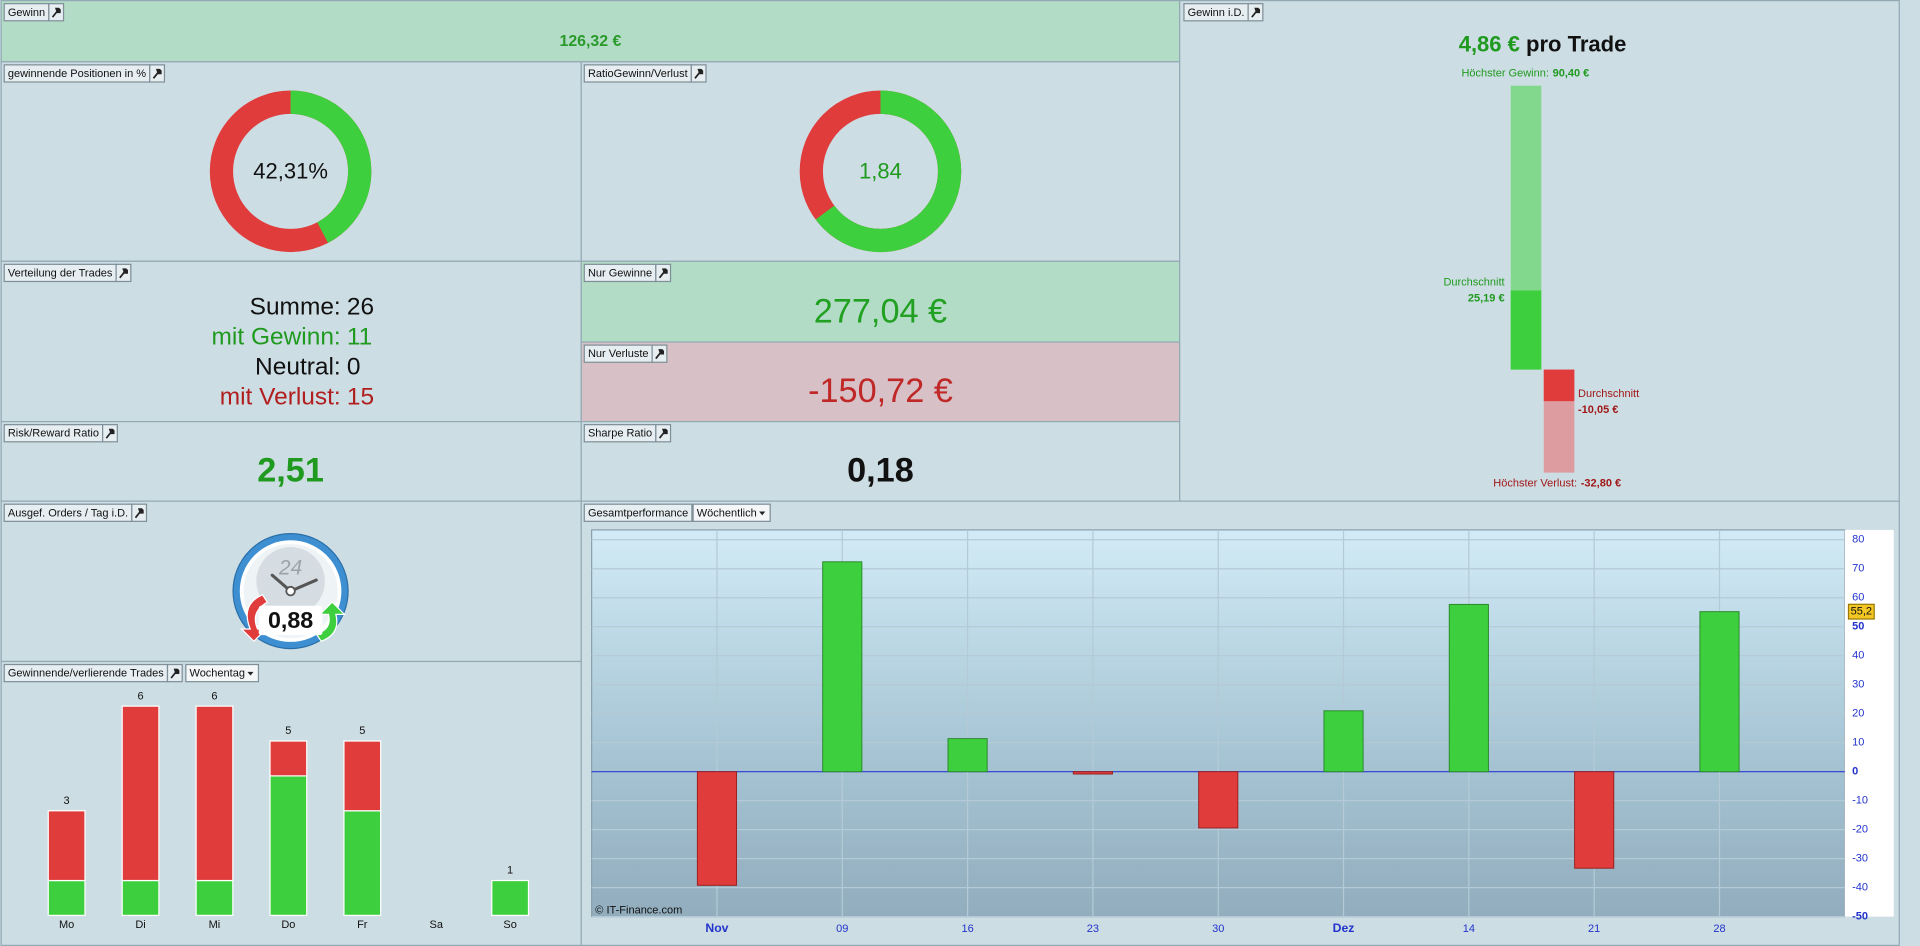  I want to click on last-value-marker, so click(1861, 611).